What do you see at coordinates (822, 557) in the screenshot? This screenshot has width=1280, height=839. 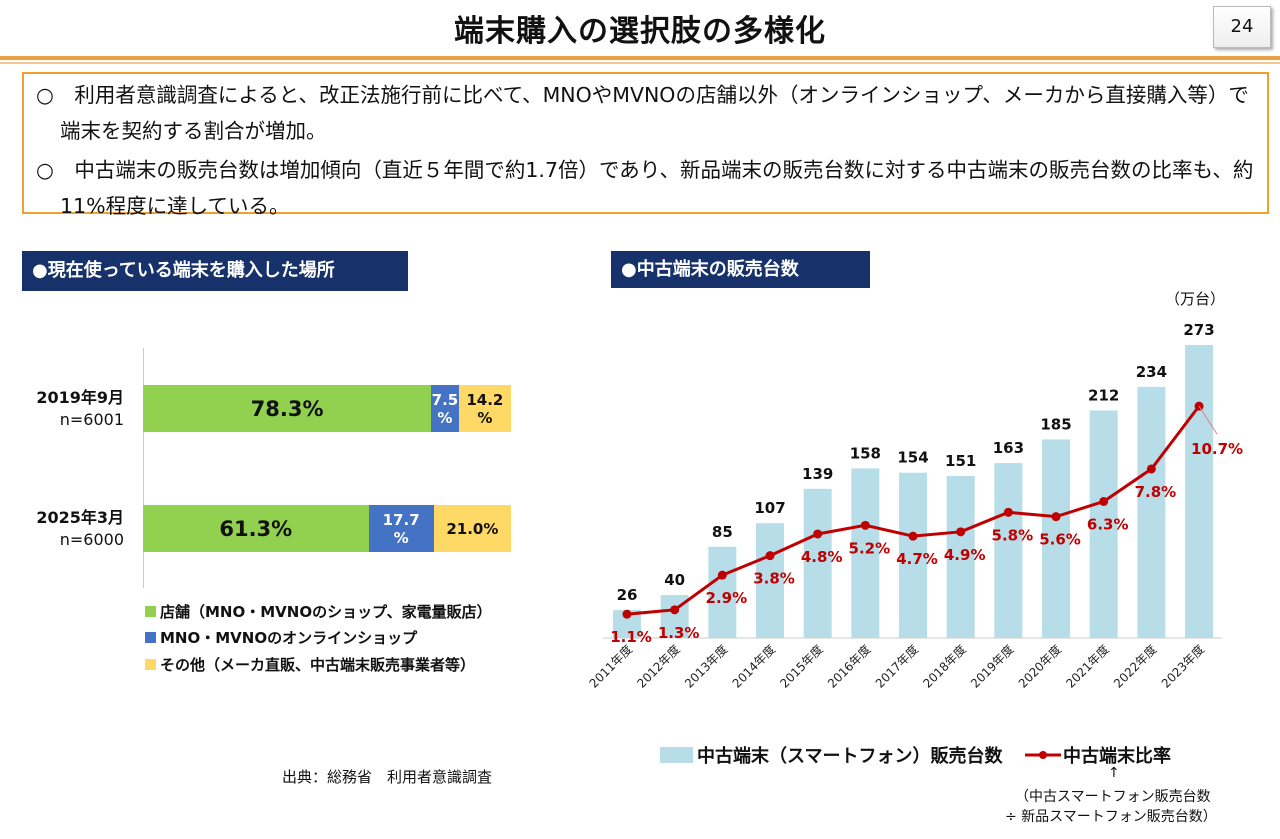 I see `ratio-value-label: 4.8%` at bounding box center [822, 557].